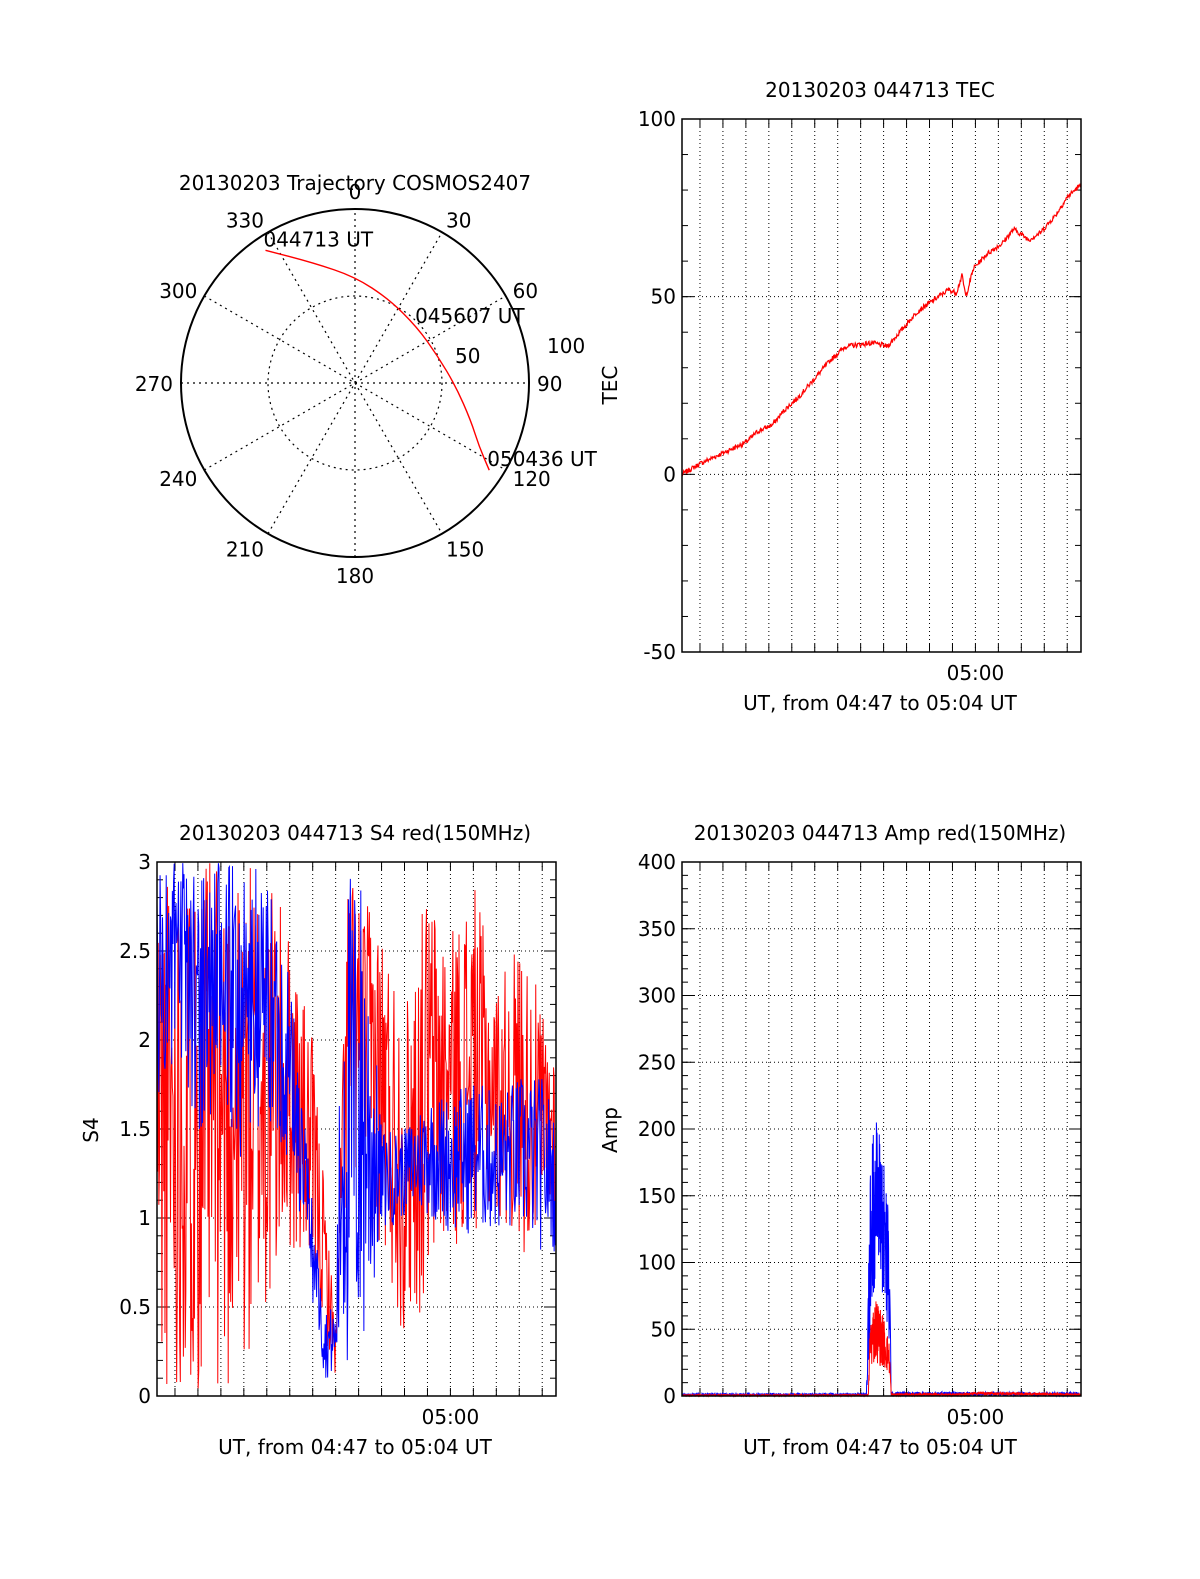  I want to click on polar-inner-circle, so click(355, 383).